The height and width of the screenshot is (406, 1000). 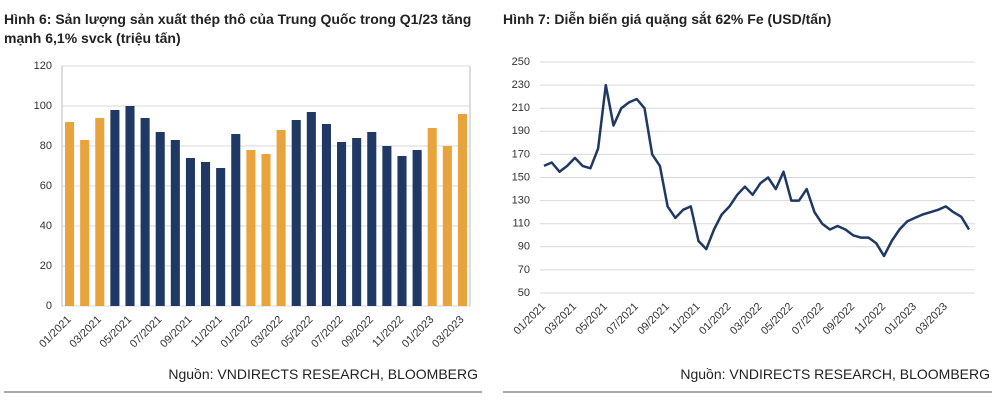 I want to click on y-tick-label: 250, so click(x=521, y=62).